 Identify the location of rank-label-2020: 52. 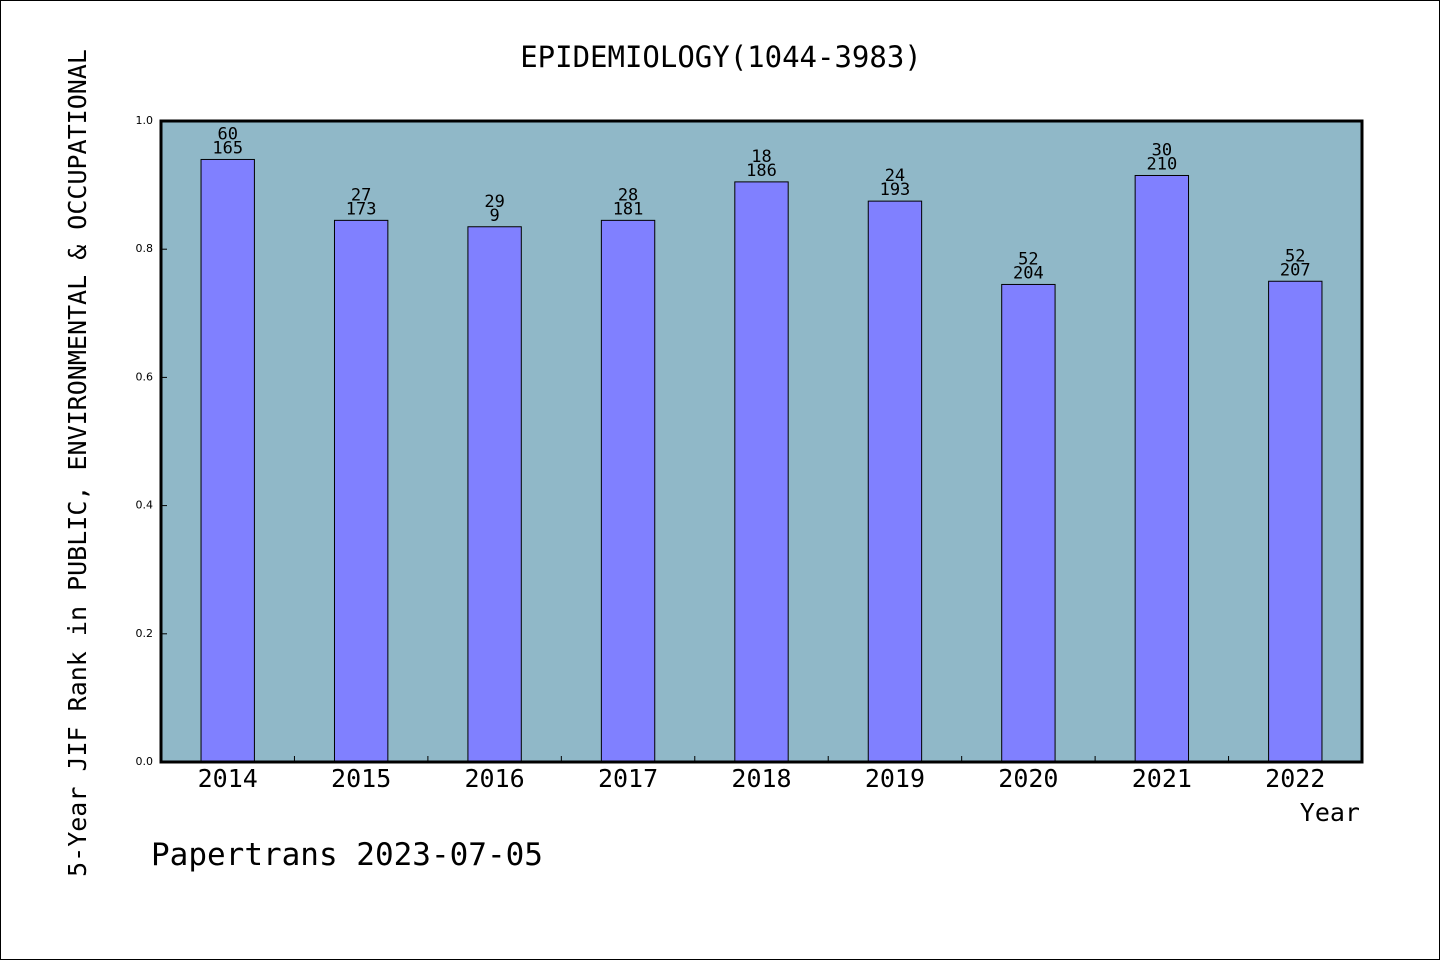
(1028, 259).